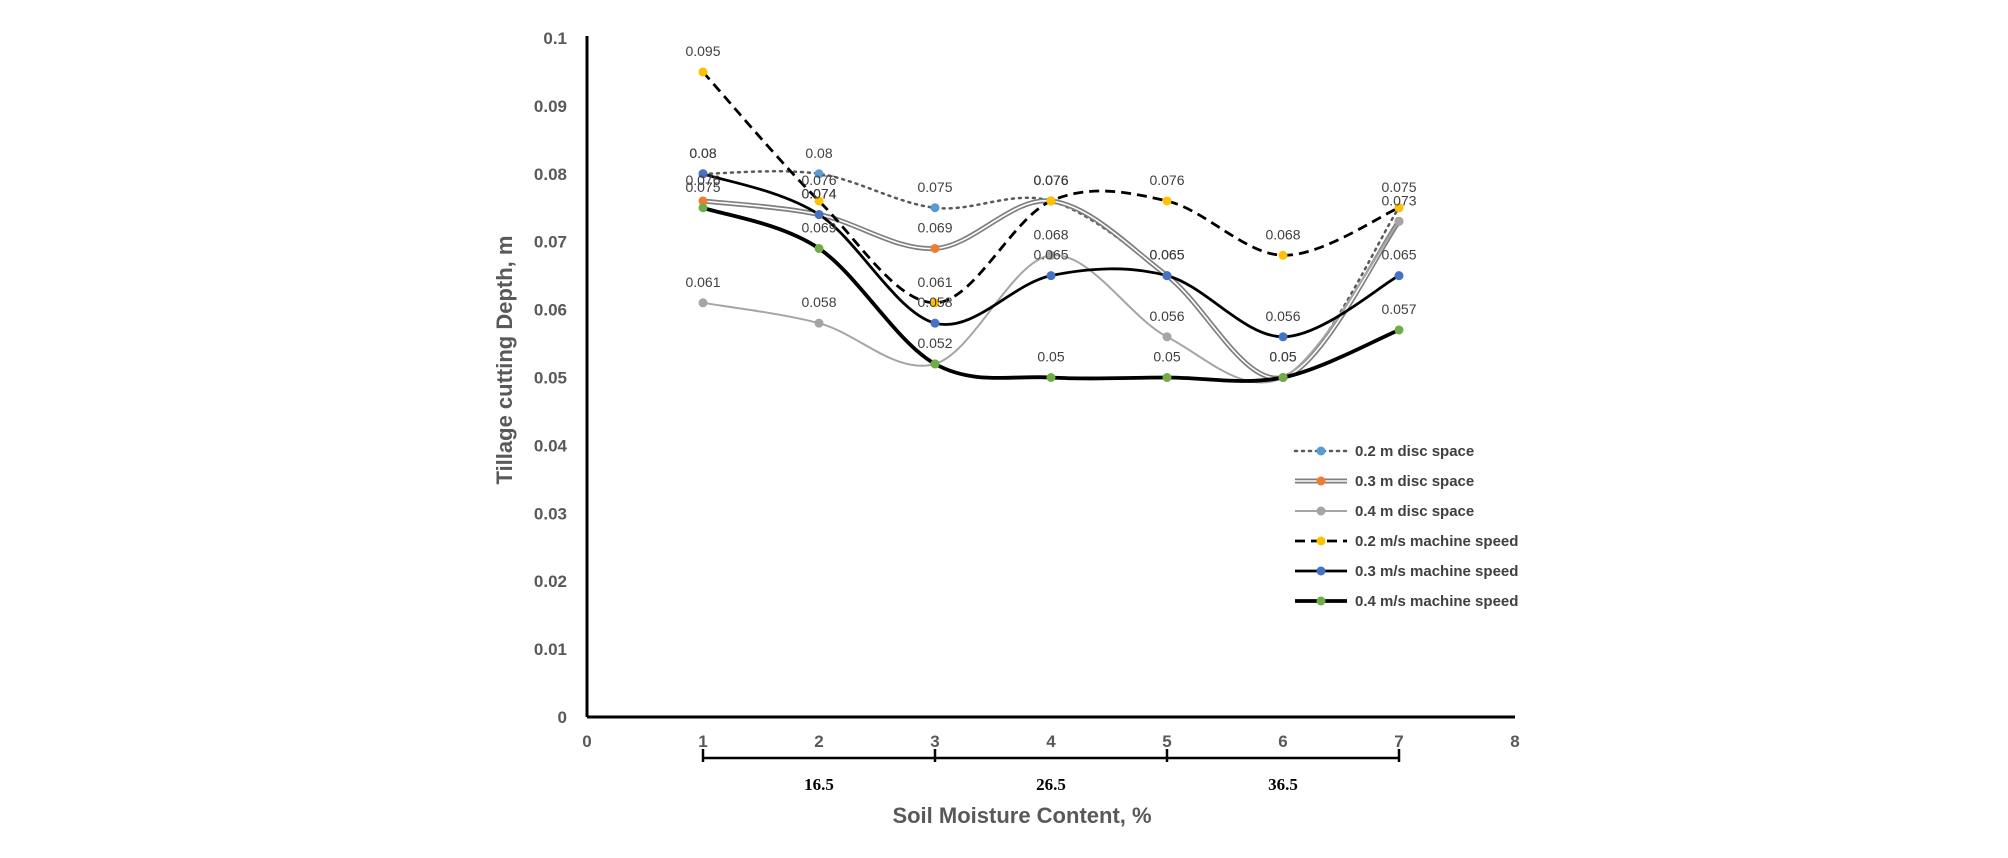 The width and height of the screenshot is (2008, 858). What do you see at coordinates (1021, 815) in the screenshot?
I see `x-axis-title: Soil Moisture Content, %` at bounding box center [1021, 815].